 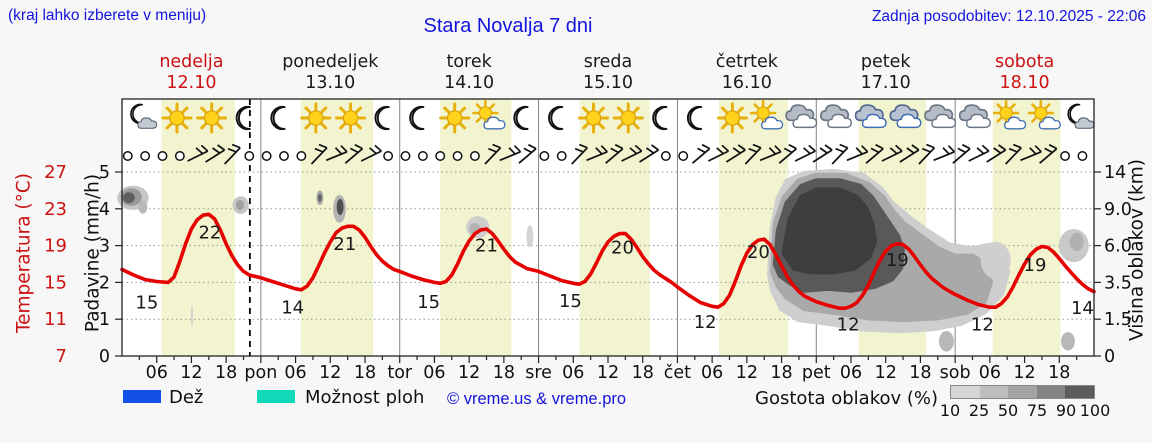 I want to click on svg-text: 7, so click(x=61, y=356).